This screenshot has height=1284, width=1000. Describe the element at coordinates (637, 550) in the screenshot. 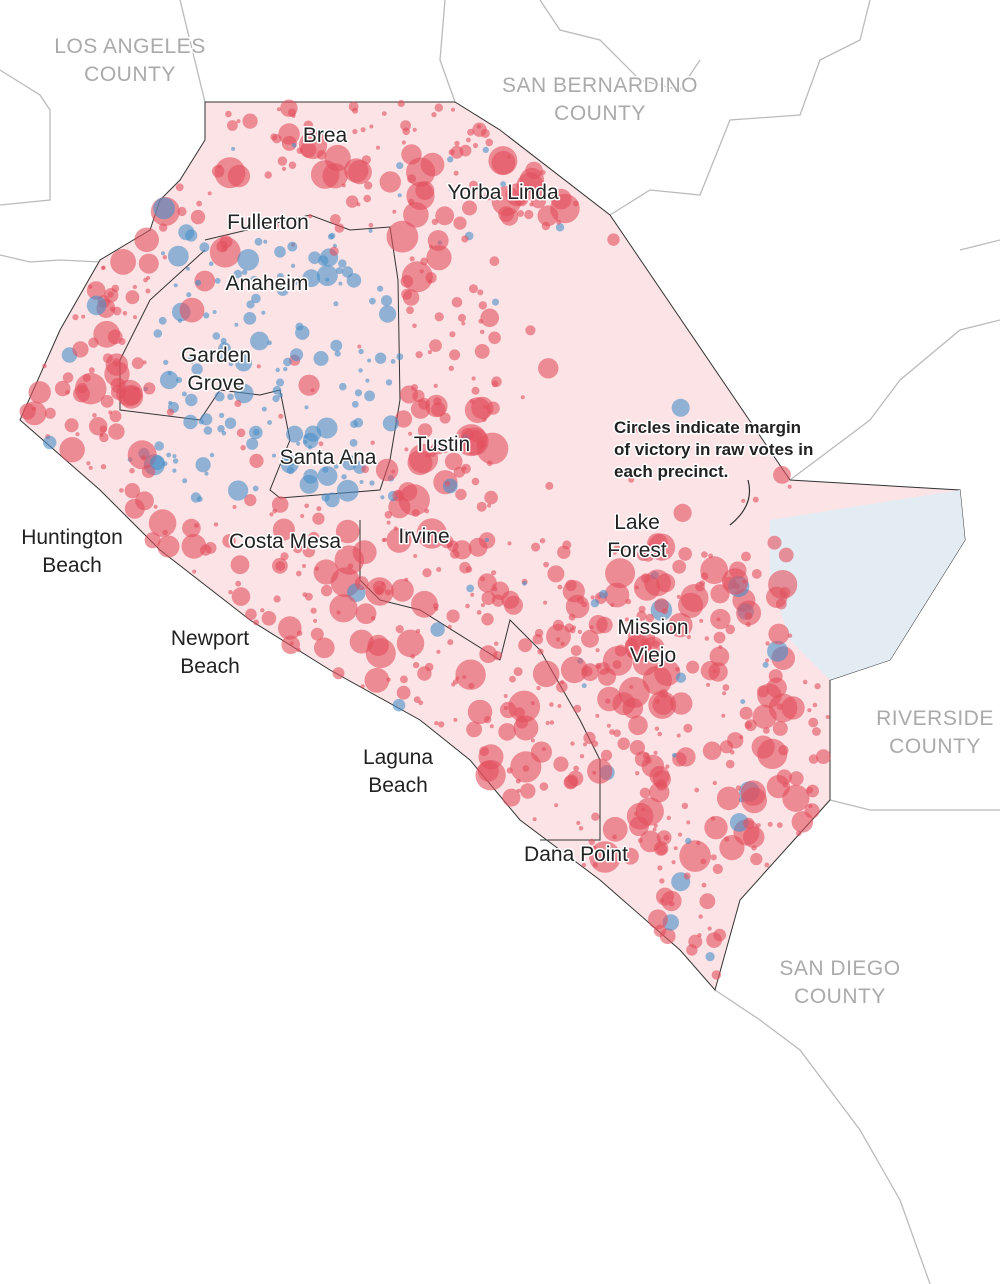

I see `city-label: Forest` at that location.